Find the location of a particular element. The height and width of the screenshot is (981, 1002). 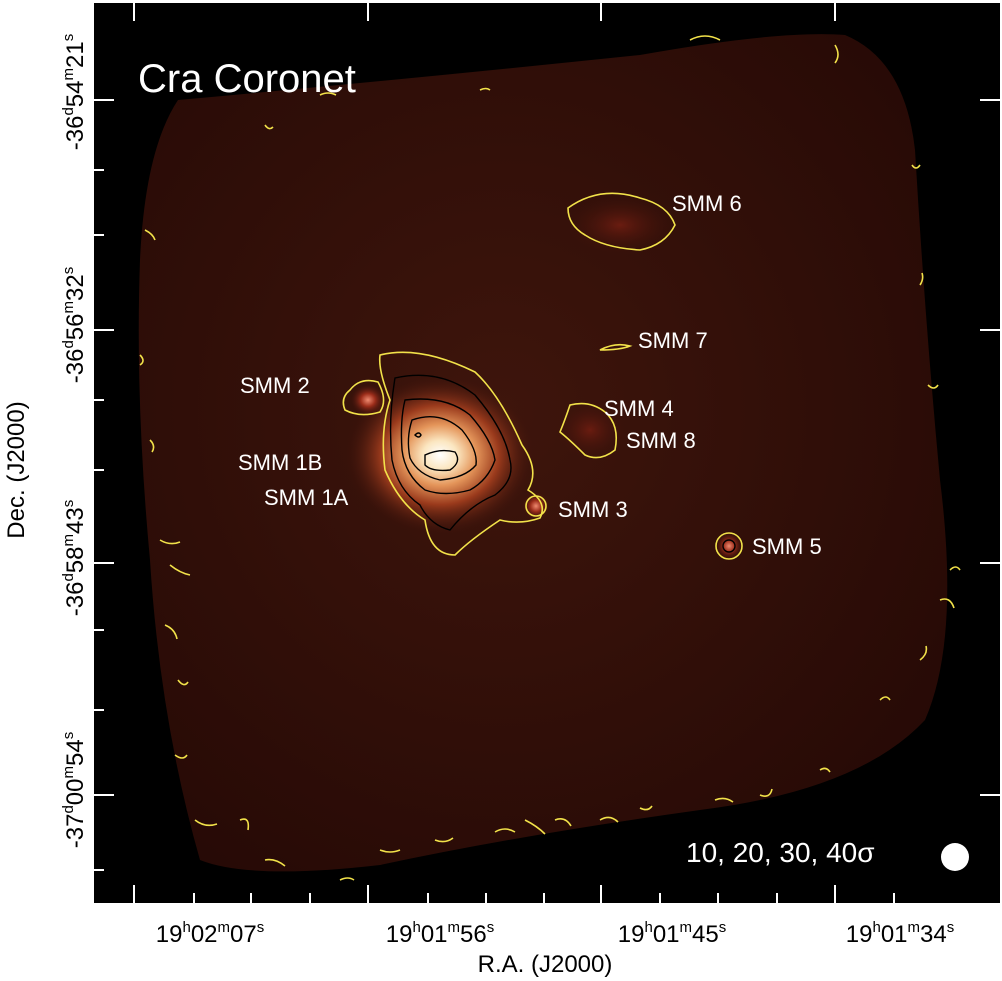

y-tick-label: -37d00m54s is located at coordinates (74, 790).